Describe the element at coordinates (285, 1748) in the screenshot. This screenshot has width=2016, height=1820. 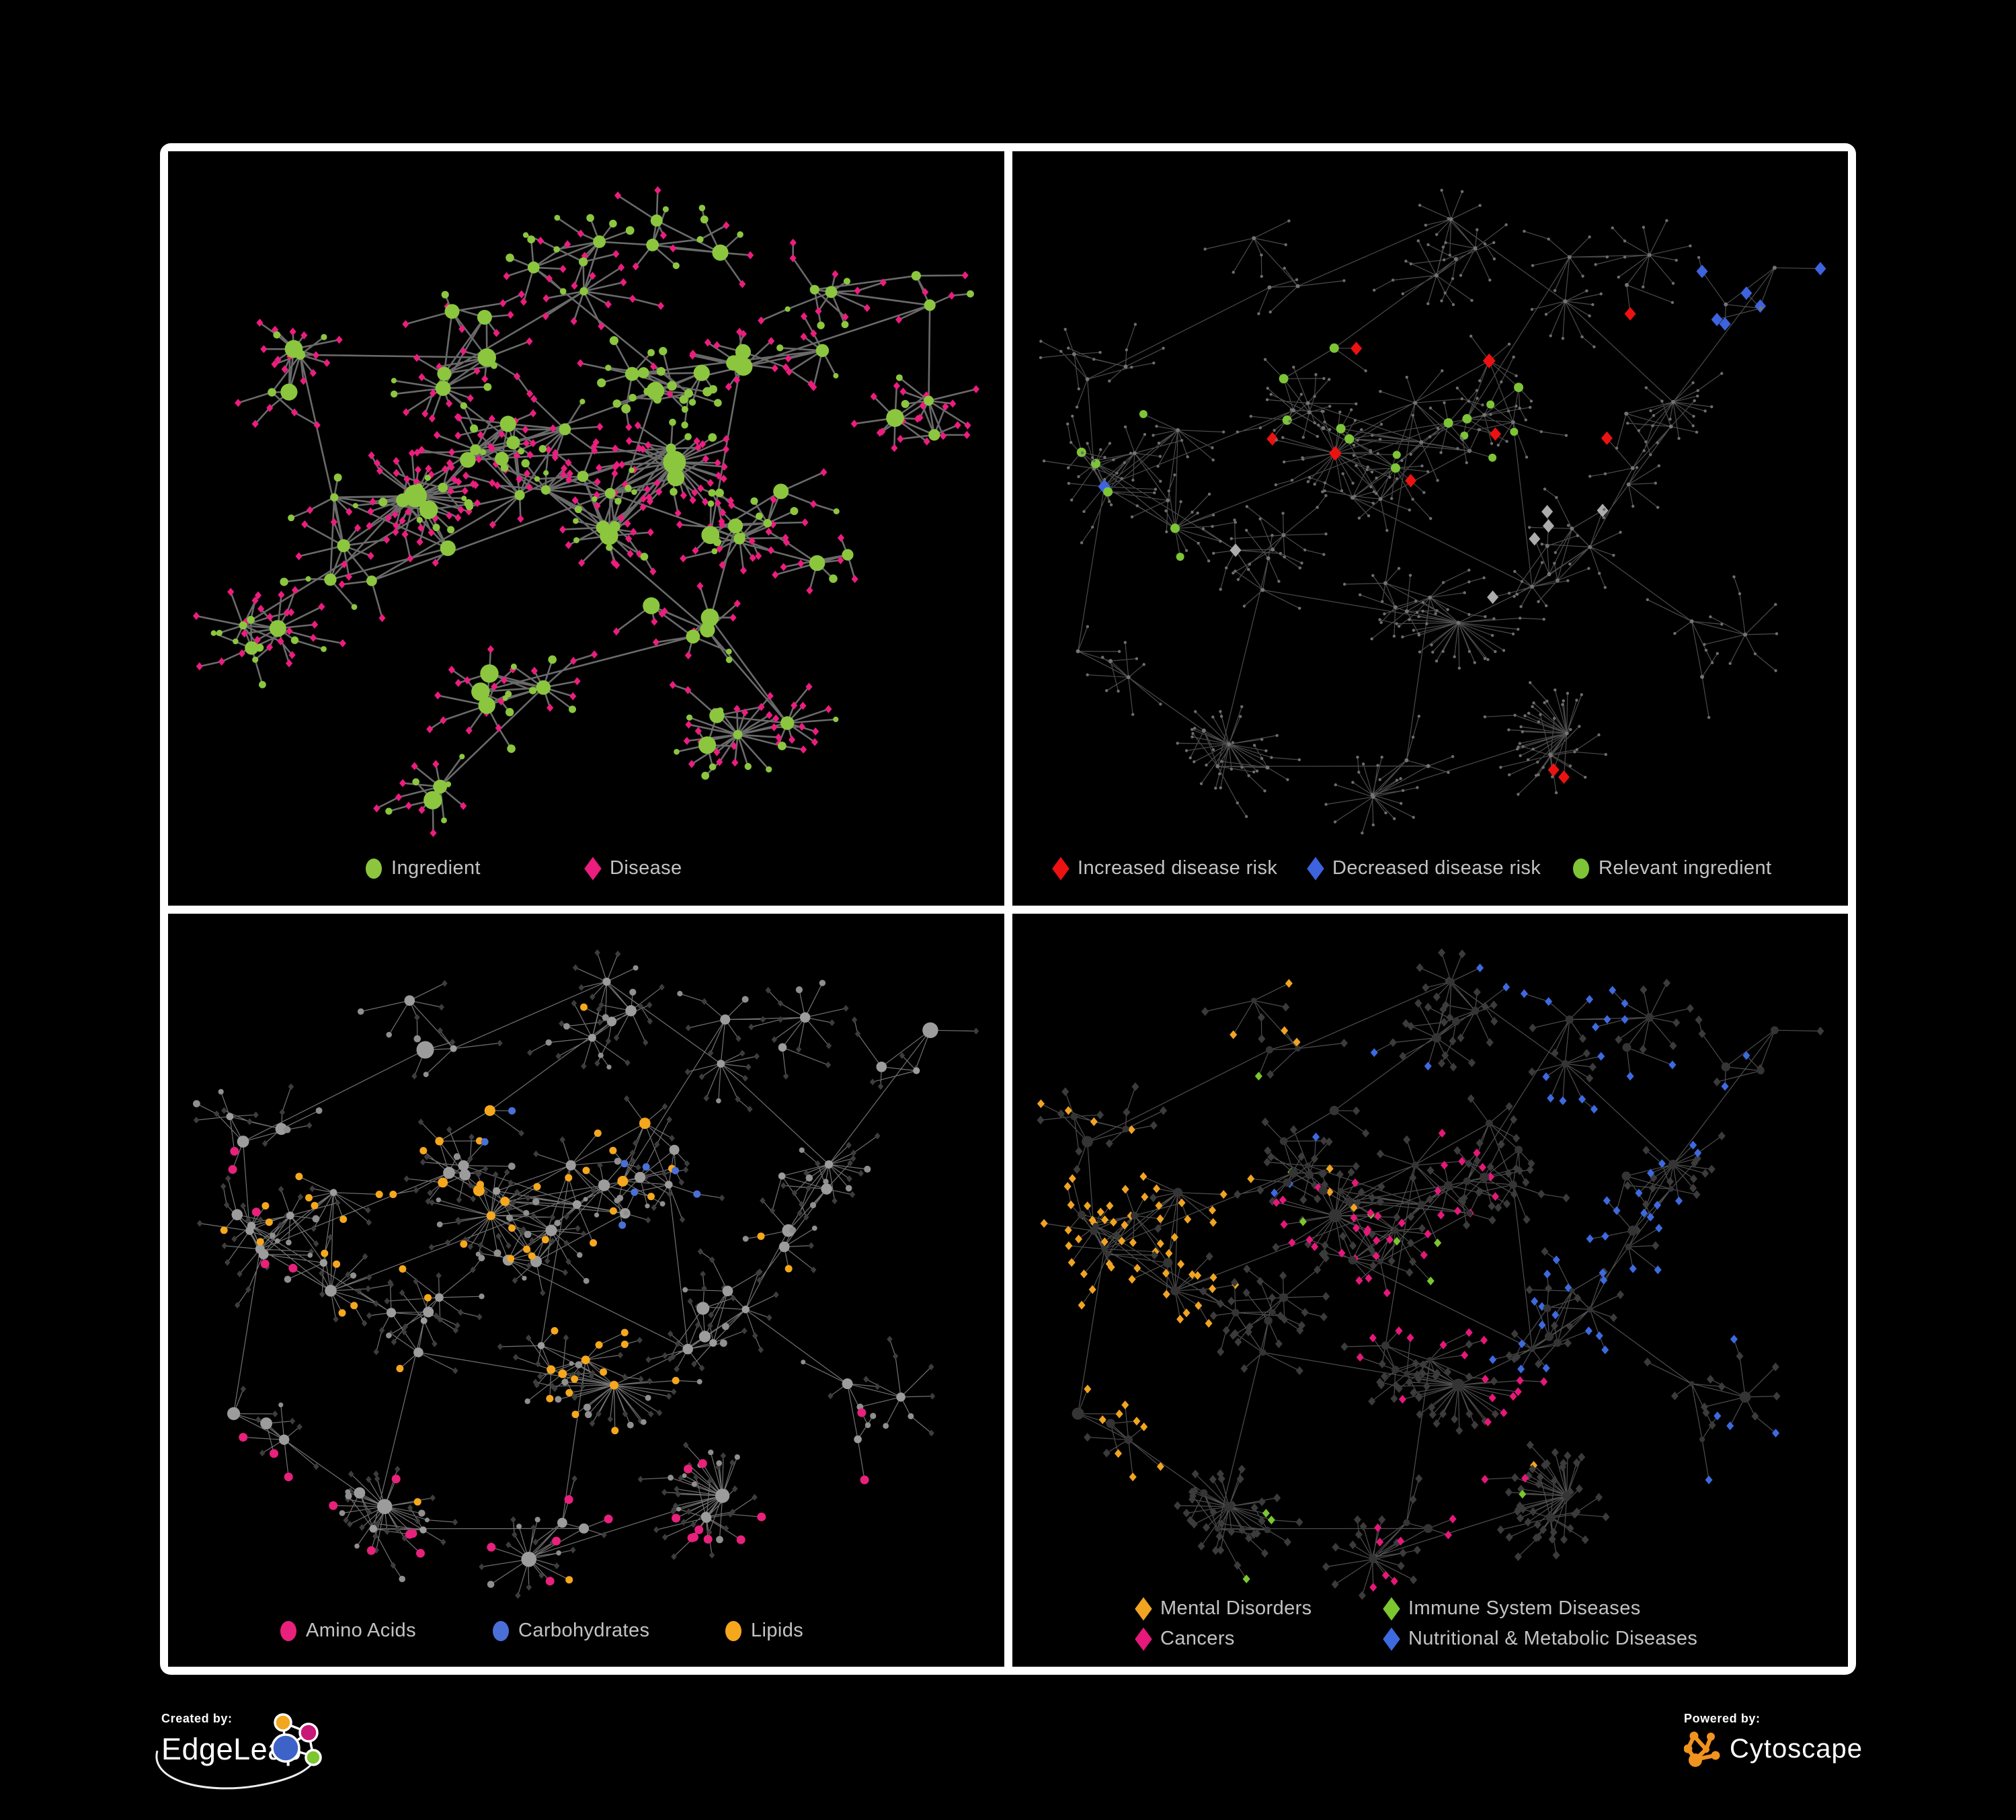
I see `edgeleap-node-blue` at that location.